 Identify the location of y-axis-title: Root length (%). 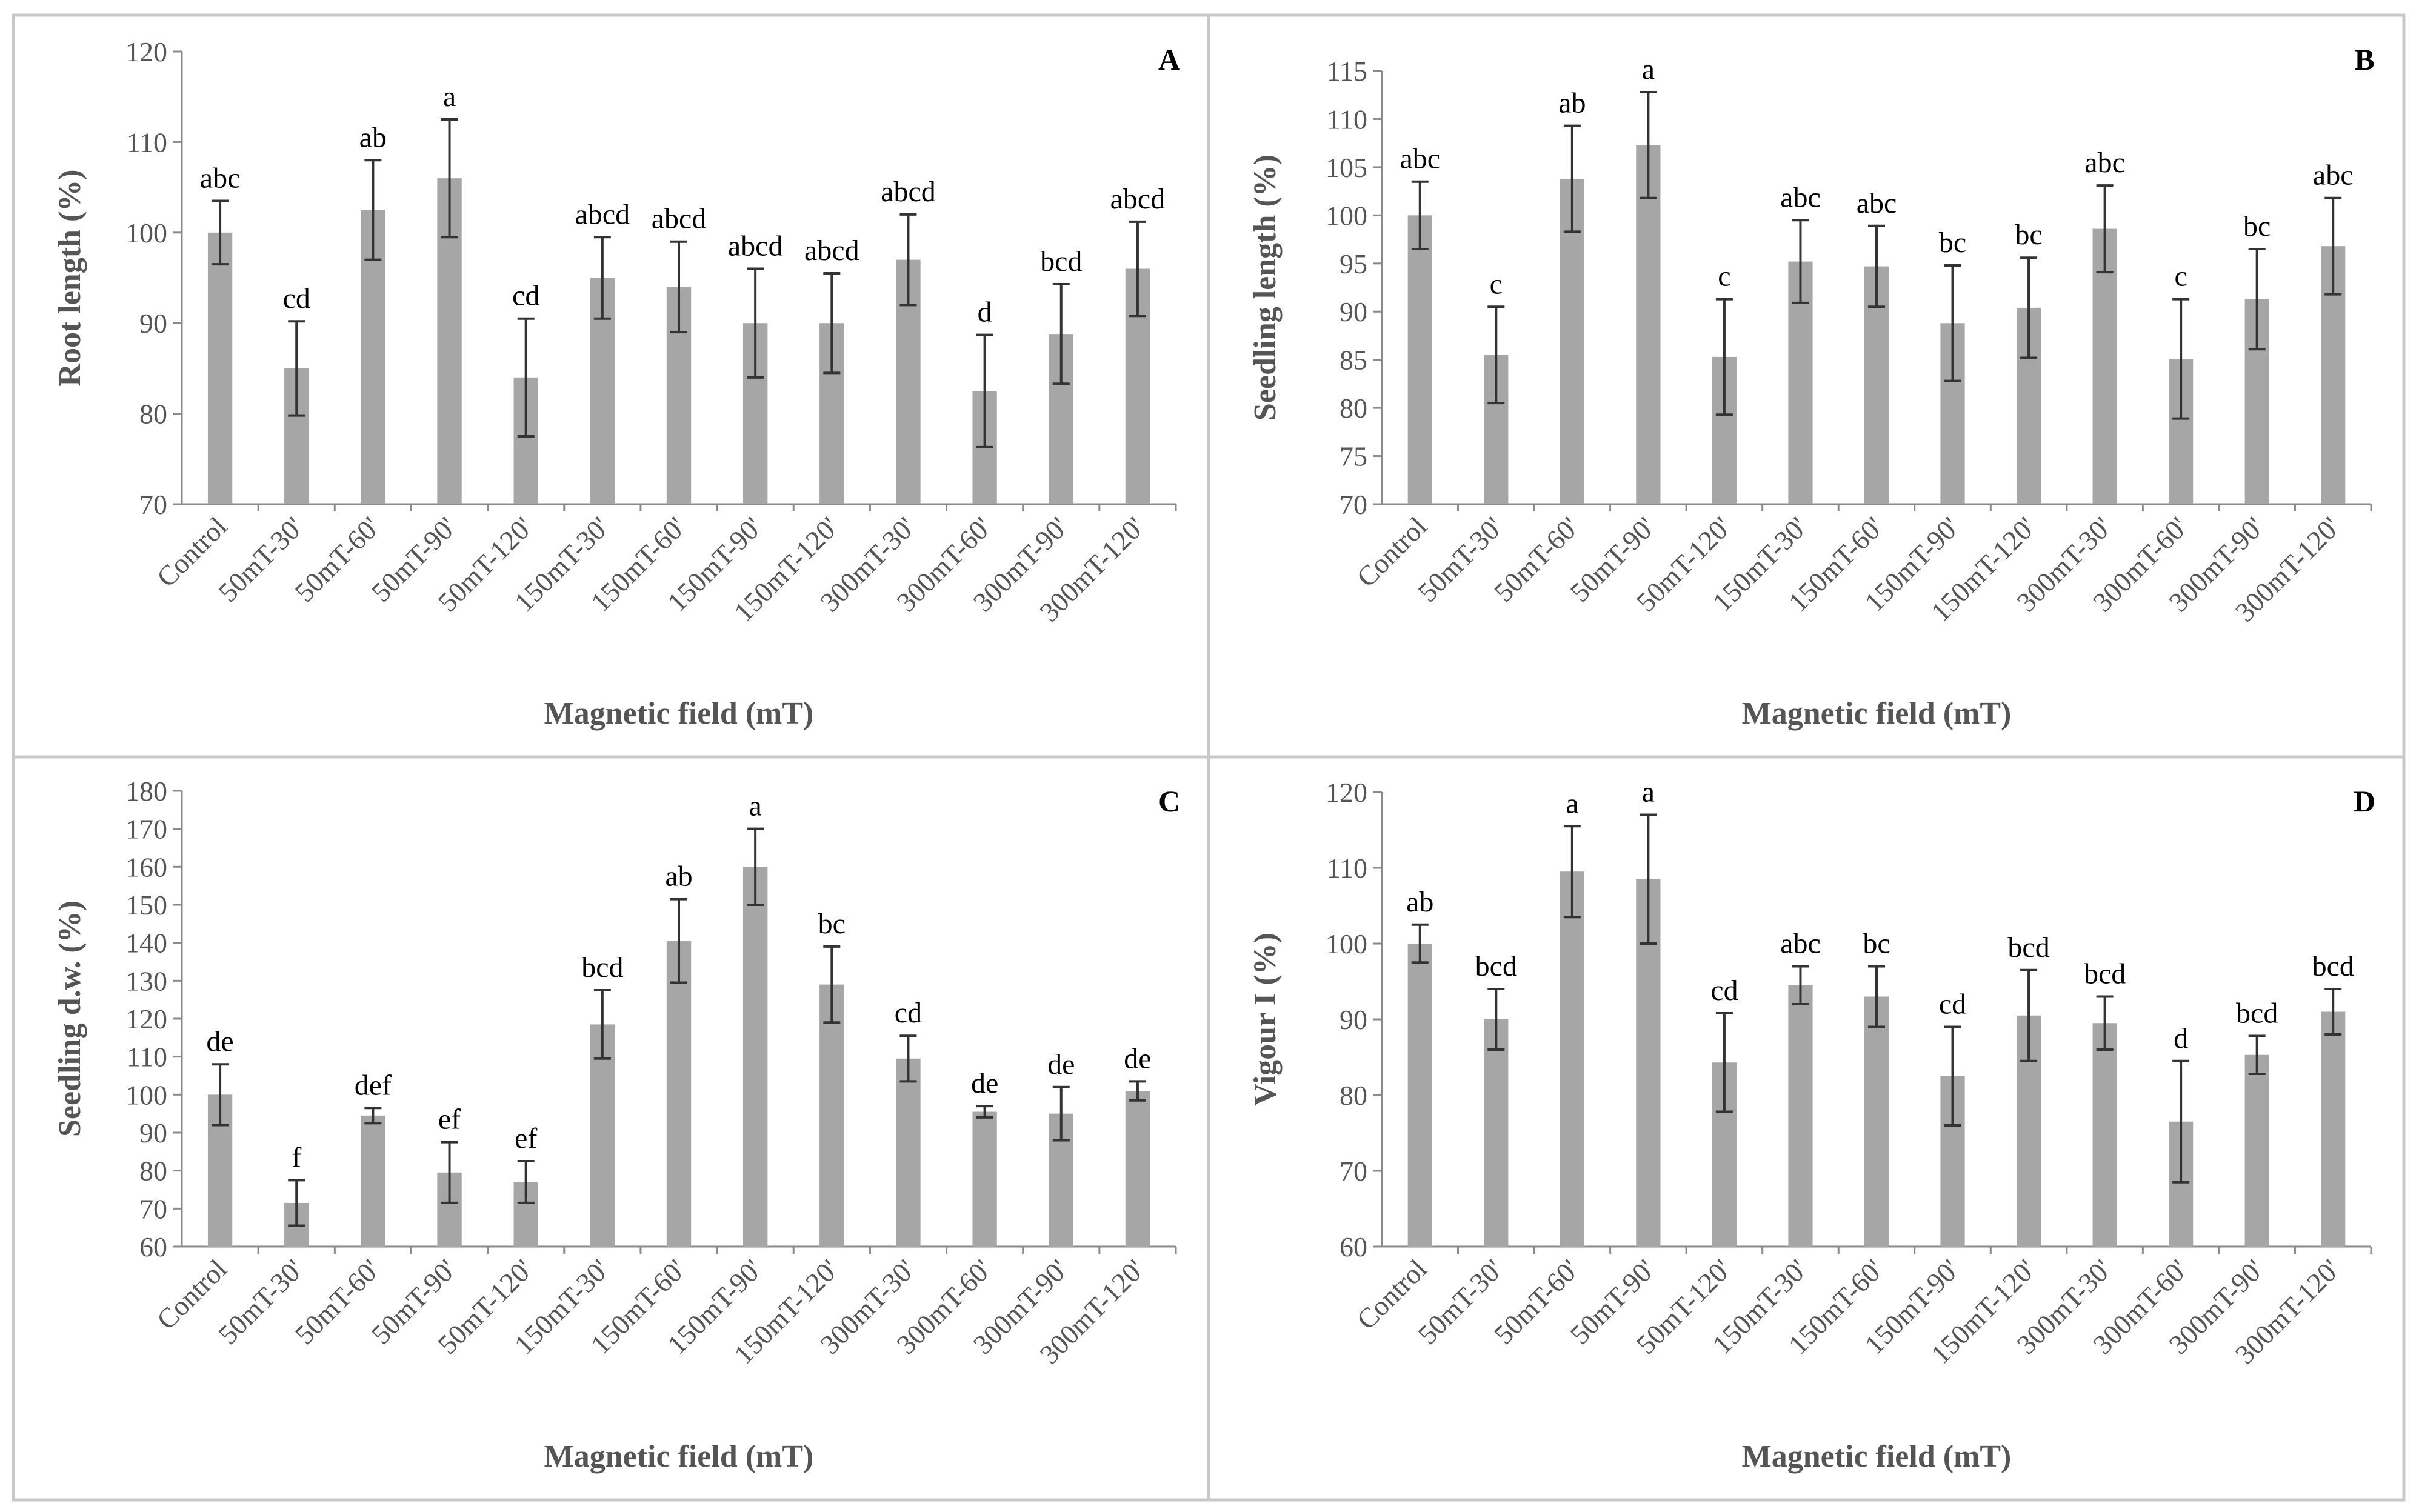
(70, 277).